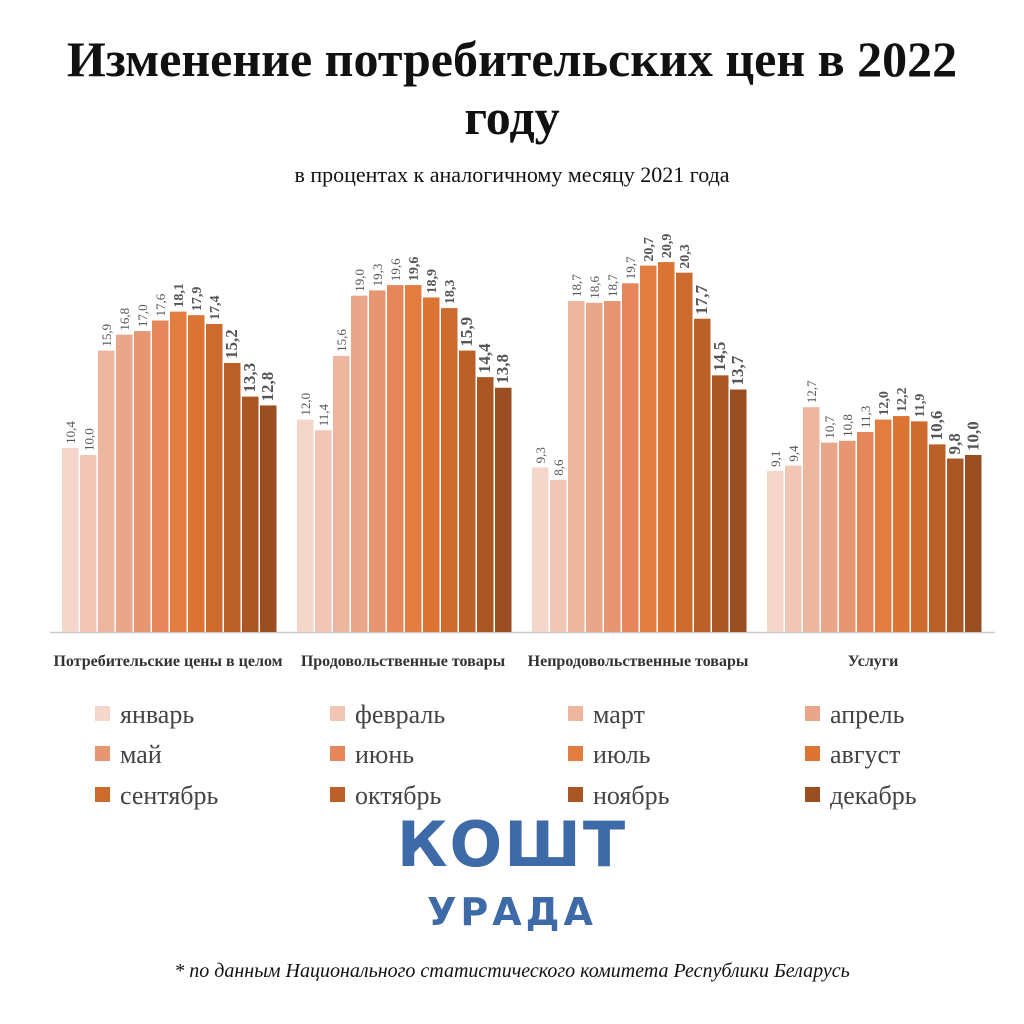  Describe the element at coordinates (847, 425) in the screenshot. I see `value-label: 10,8` at that location.